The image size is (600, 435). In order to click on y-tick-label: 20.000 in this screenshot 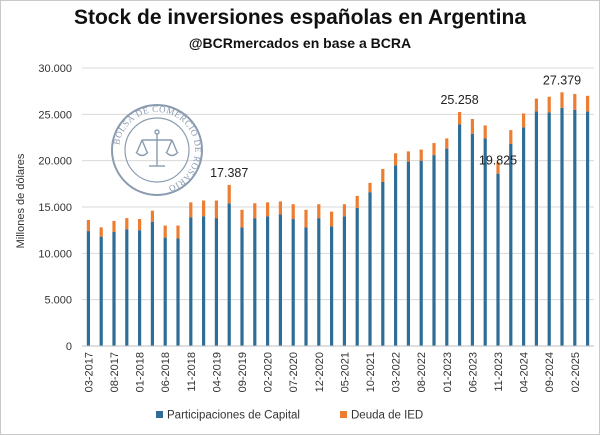, I will do `click(55, 162)`.